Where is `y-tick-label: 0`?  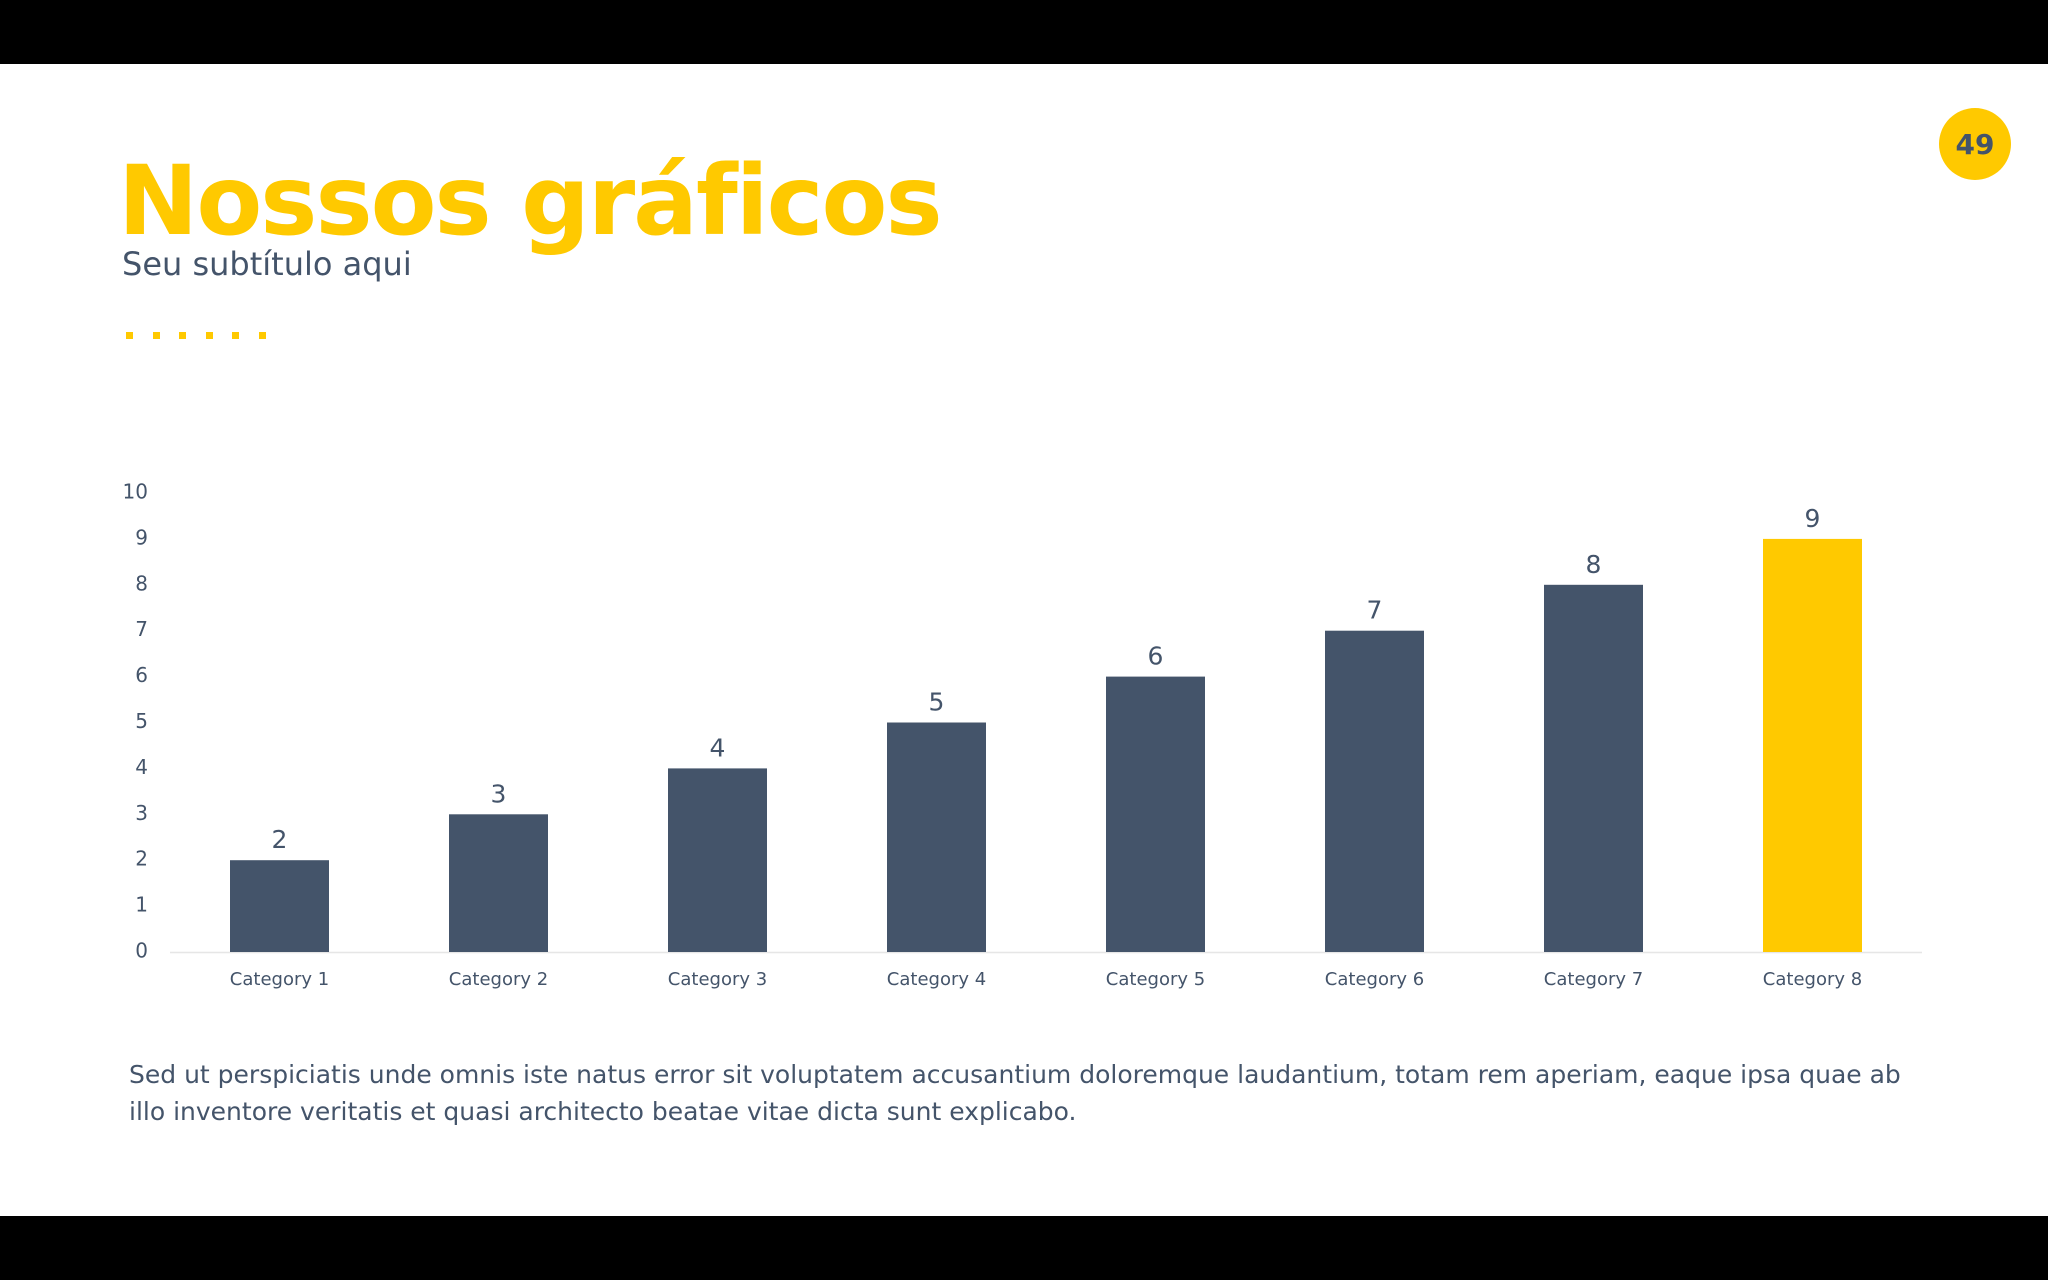
y-tick-label: 0 is located at coordinates (141, 951).